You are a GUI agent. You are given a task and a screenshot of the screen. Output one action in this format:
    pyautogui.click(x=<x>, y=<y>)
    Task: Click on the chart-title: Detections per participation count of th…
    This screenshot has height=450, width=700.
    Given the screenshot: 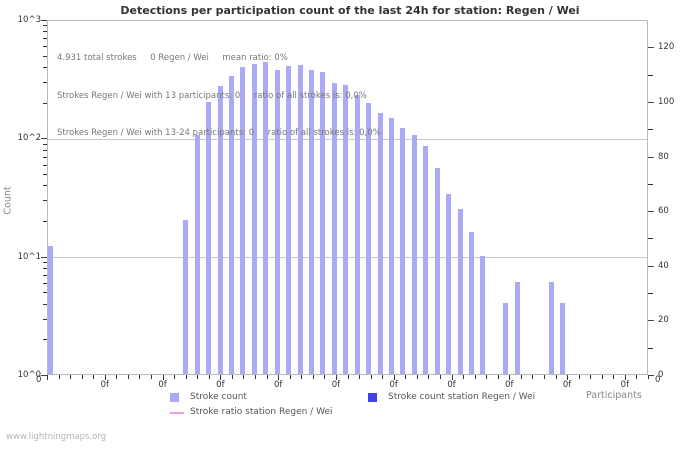 What is the action you would take?
    pyautogui.click(x=350, y=10)
    